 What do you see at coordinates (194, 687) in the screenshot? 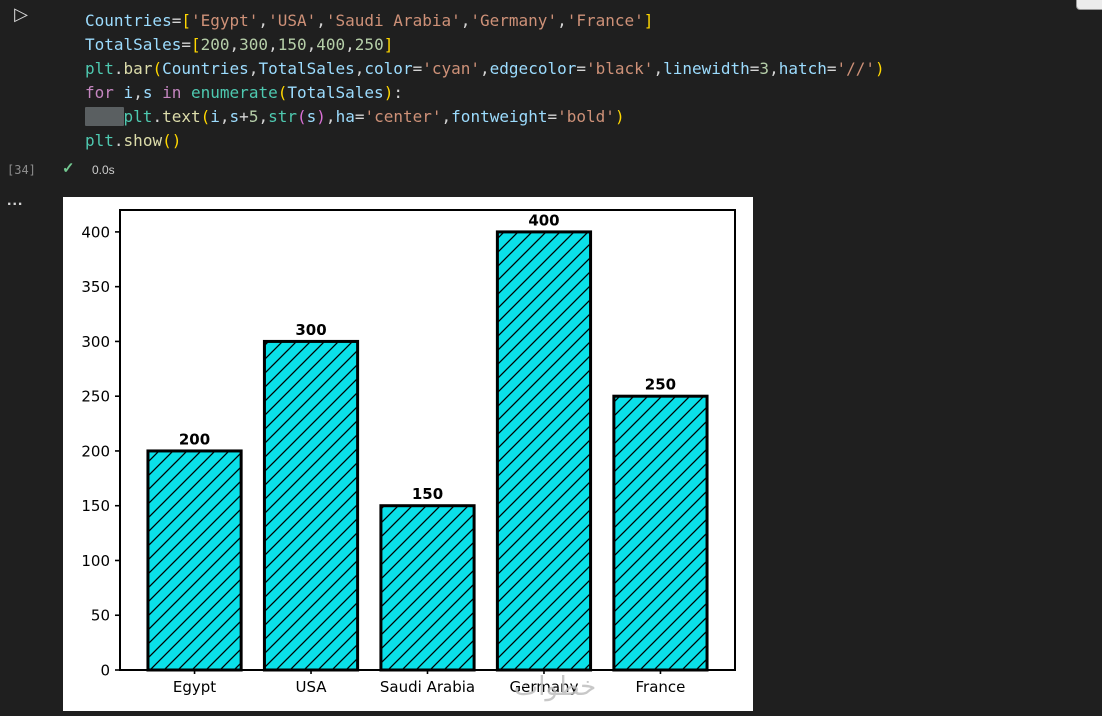
I see `x-tick-label: Egypt` at bounding box center [194, 687].